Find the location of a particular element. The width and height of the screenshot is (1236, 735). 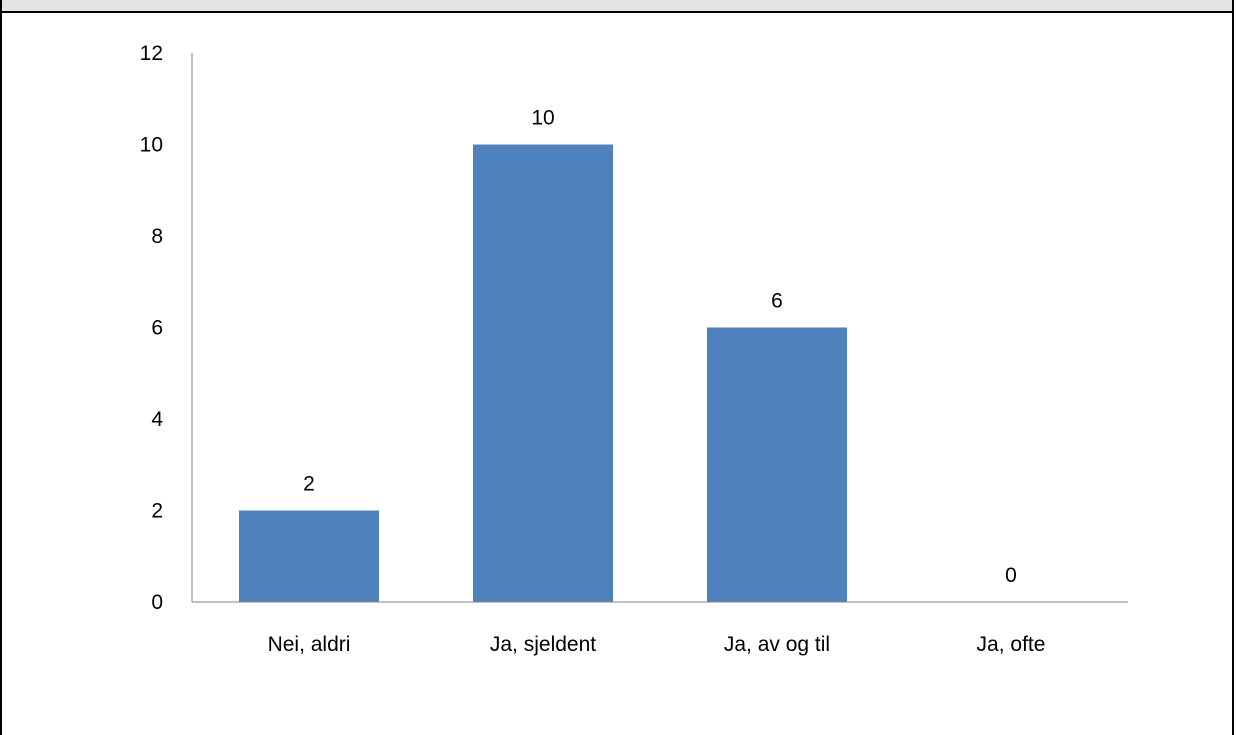

y-tick-label: 6 is located at coordinates (157, 328).